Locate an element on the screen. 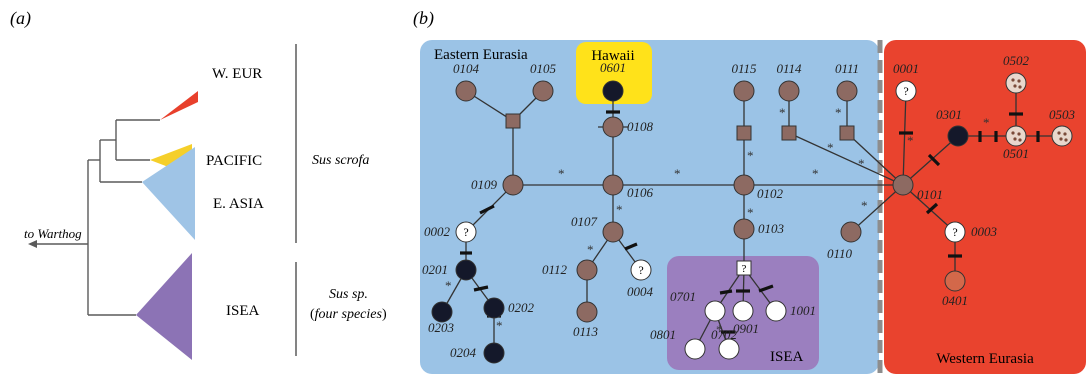  haplotype-label-0105: 0105 is located at coordinates (543, 68).